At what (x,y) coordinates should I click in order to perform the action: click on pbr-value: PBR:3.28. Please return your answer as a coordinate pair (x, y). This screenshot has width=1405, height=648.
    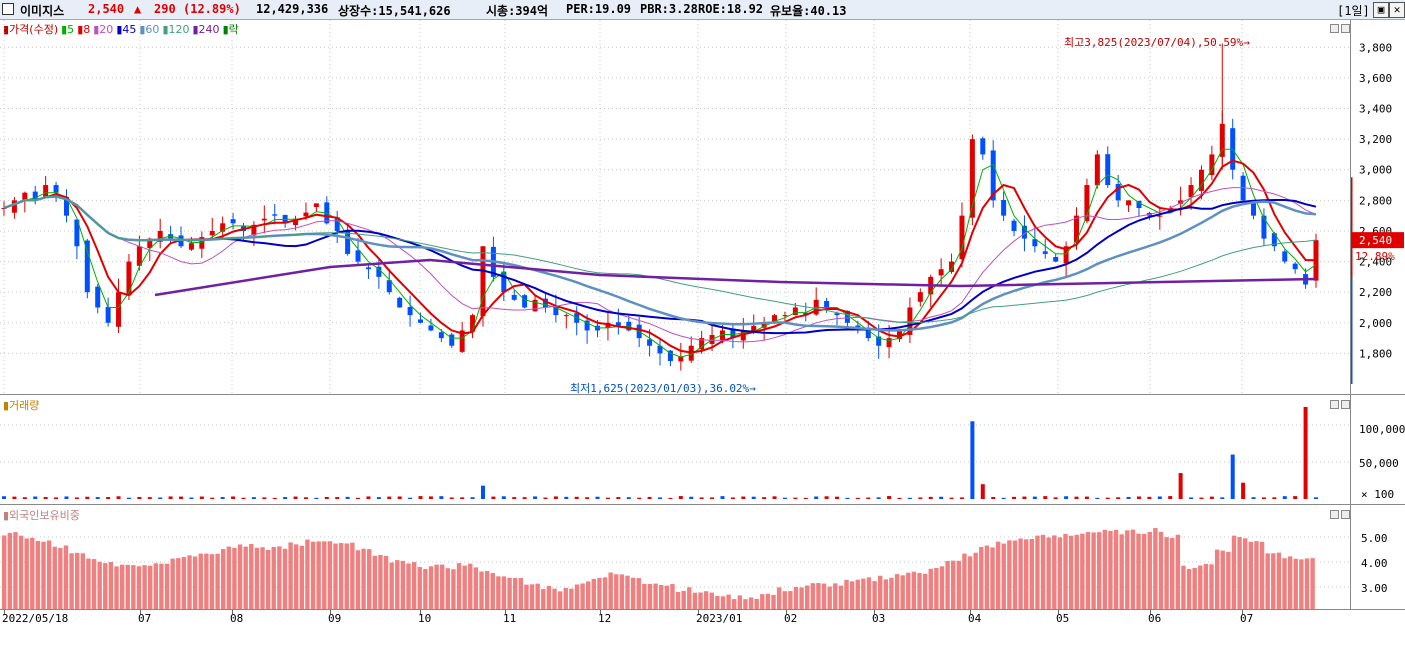
    Looking at the image, I should click on (669, 9).